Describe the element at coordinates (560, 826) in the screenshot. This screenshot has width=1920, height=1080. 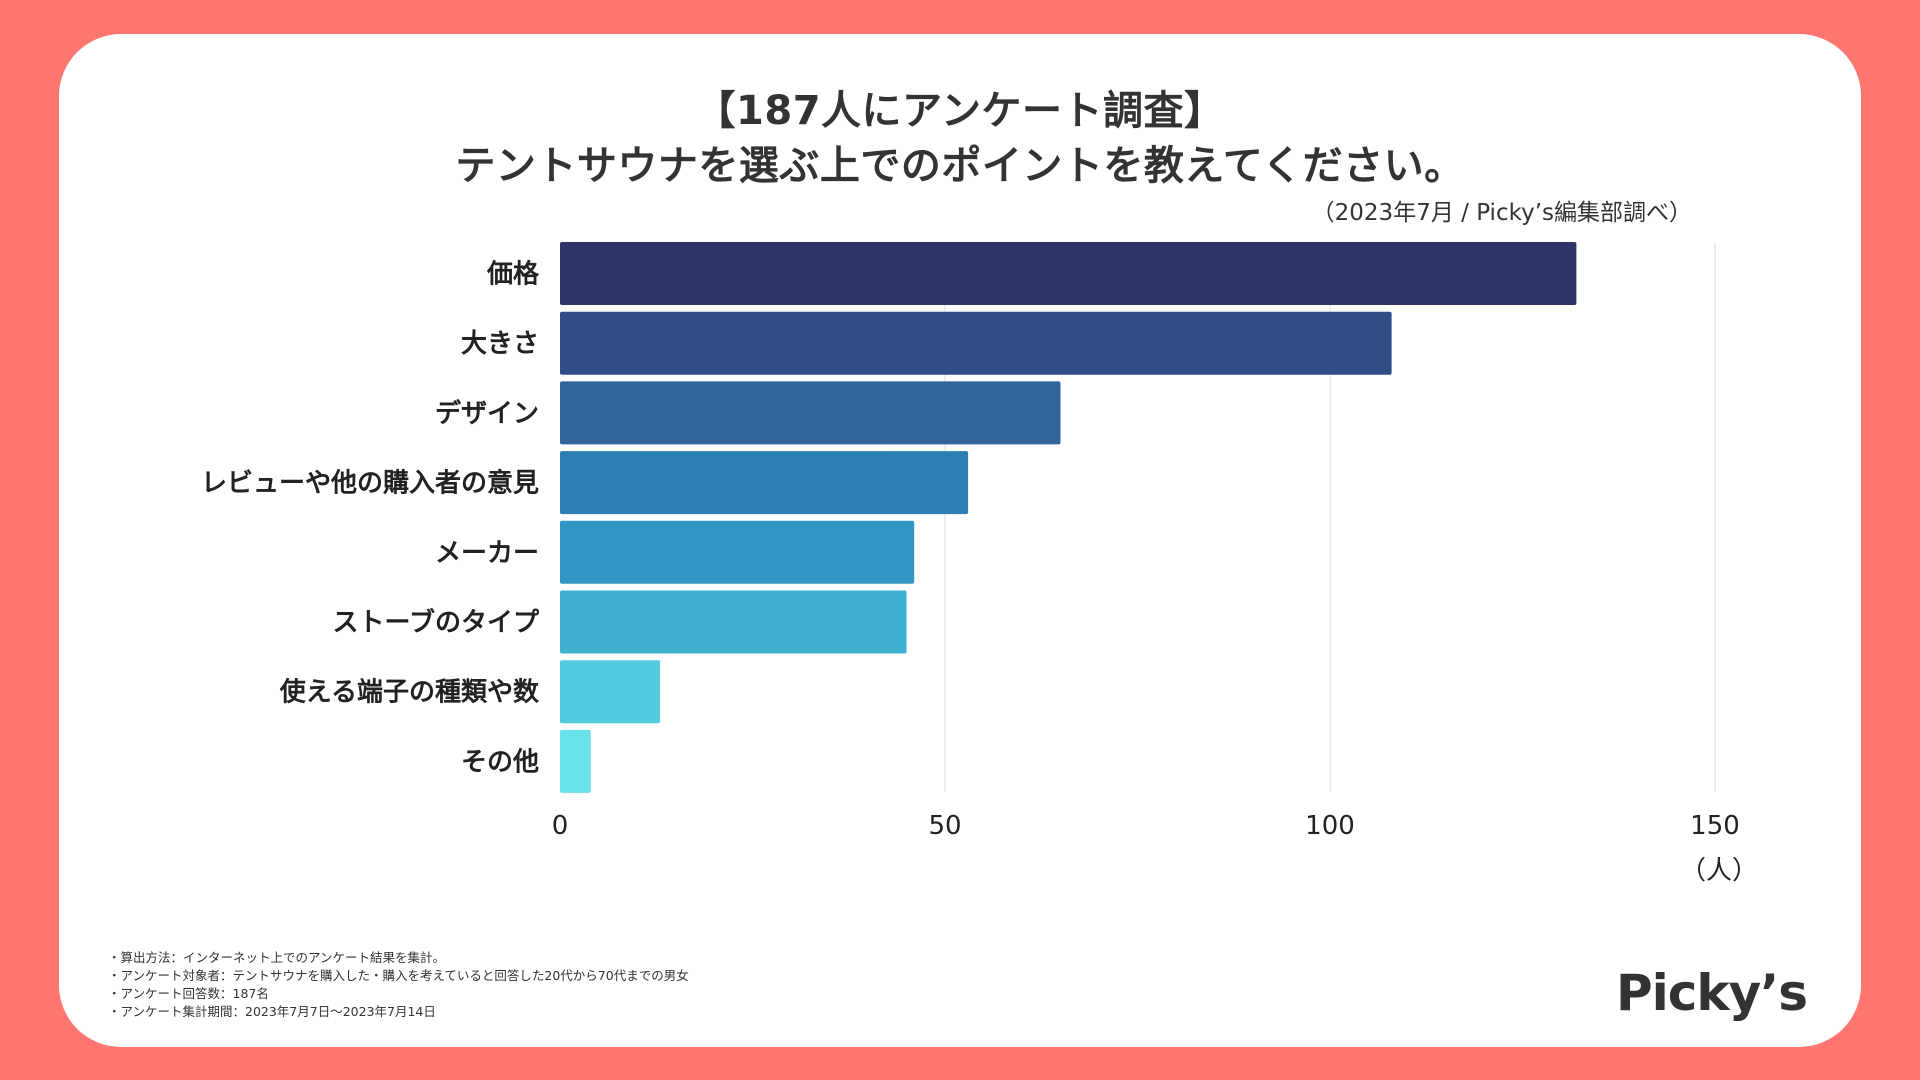
I see `x-tick-label: 0` at that location.